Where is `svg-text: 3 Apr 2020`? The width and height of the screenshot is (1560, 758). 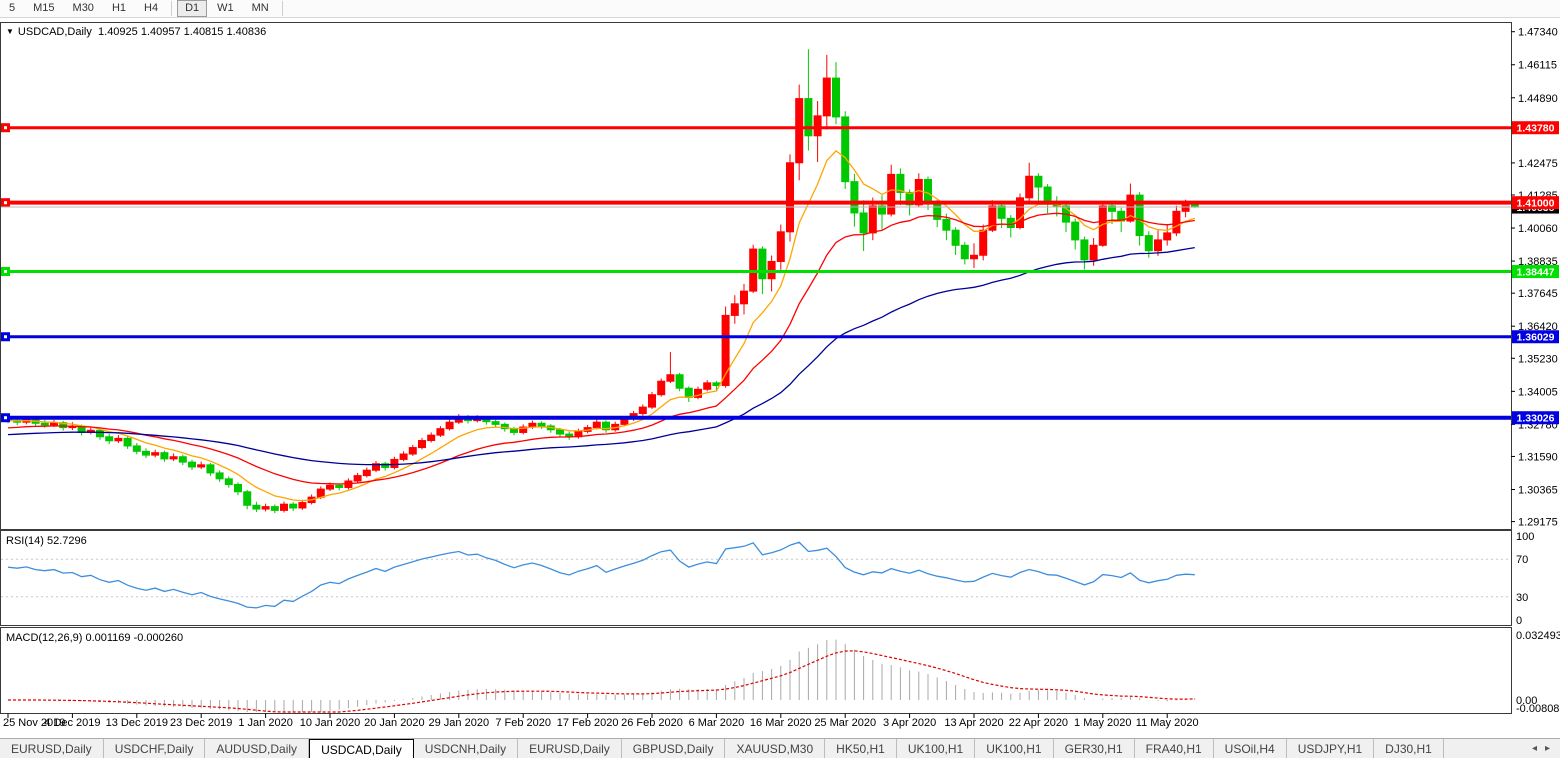
svg-text: 3 Apr 2020 is located at coordinates (909, 723).